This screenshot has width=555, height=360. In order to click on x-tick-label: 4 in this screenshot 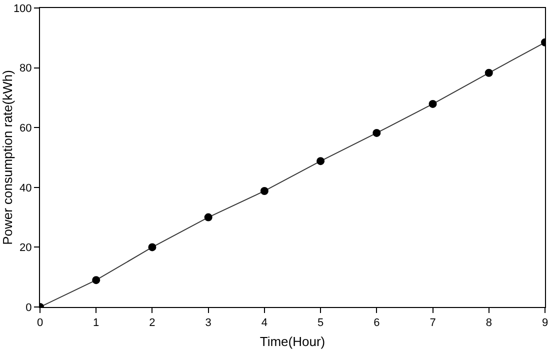, I will do `click(264, 323)`.